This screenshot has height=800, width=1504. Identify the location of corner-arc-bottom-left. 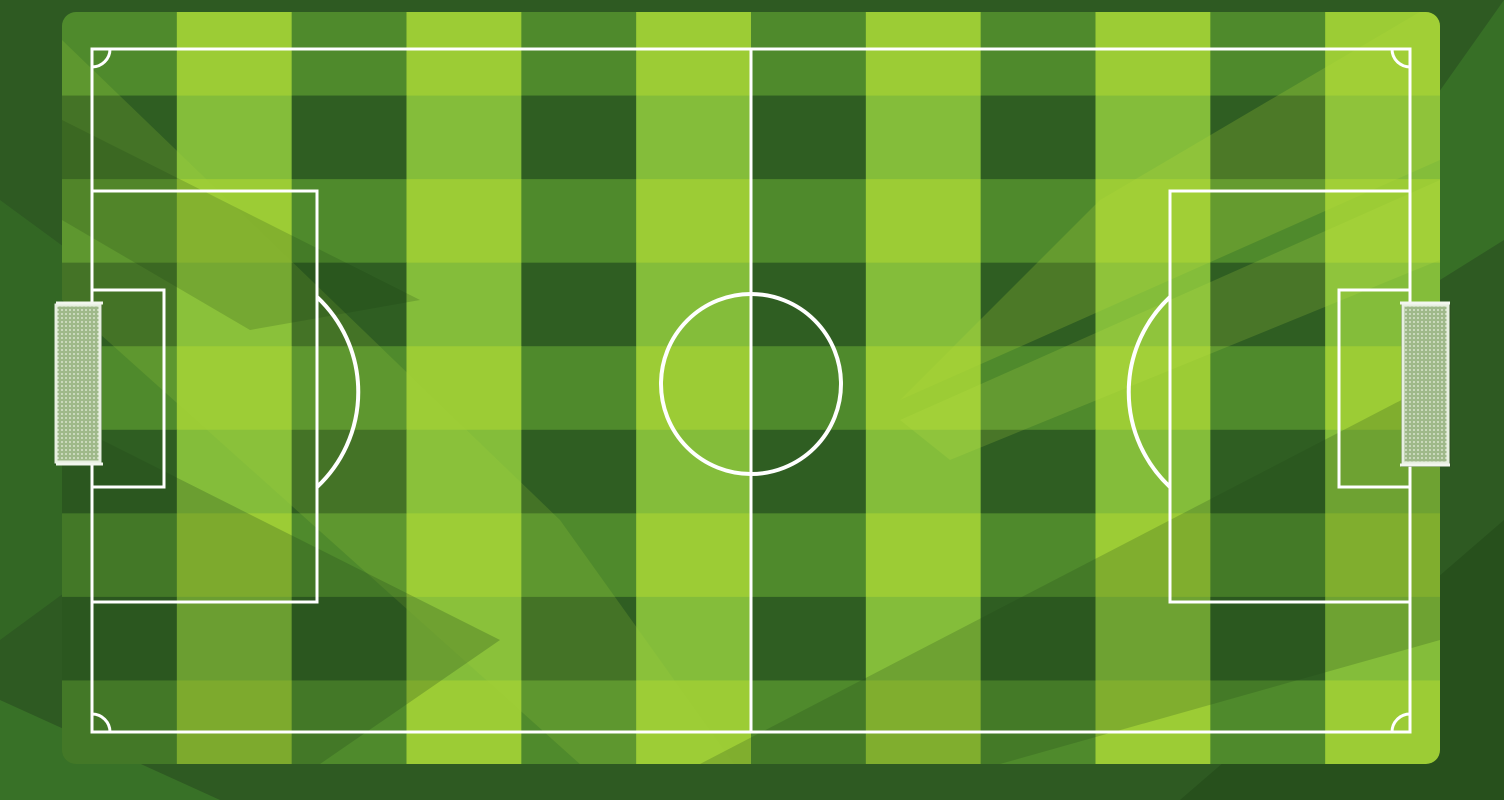
(101, 722).